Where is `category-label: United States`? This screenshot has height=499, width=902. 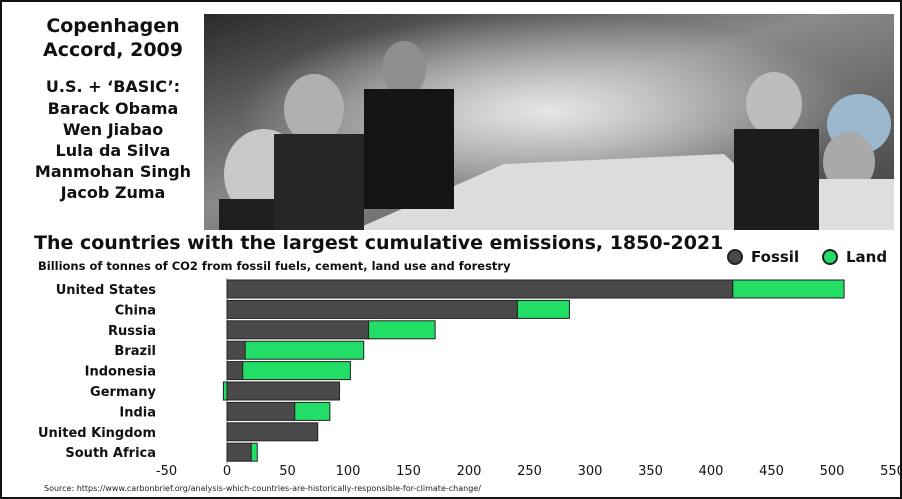 category-label: United States is located at coordinates (106, 290).